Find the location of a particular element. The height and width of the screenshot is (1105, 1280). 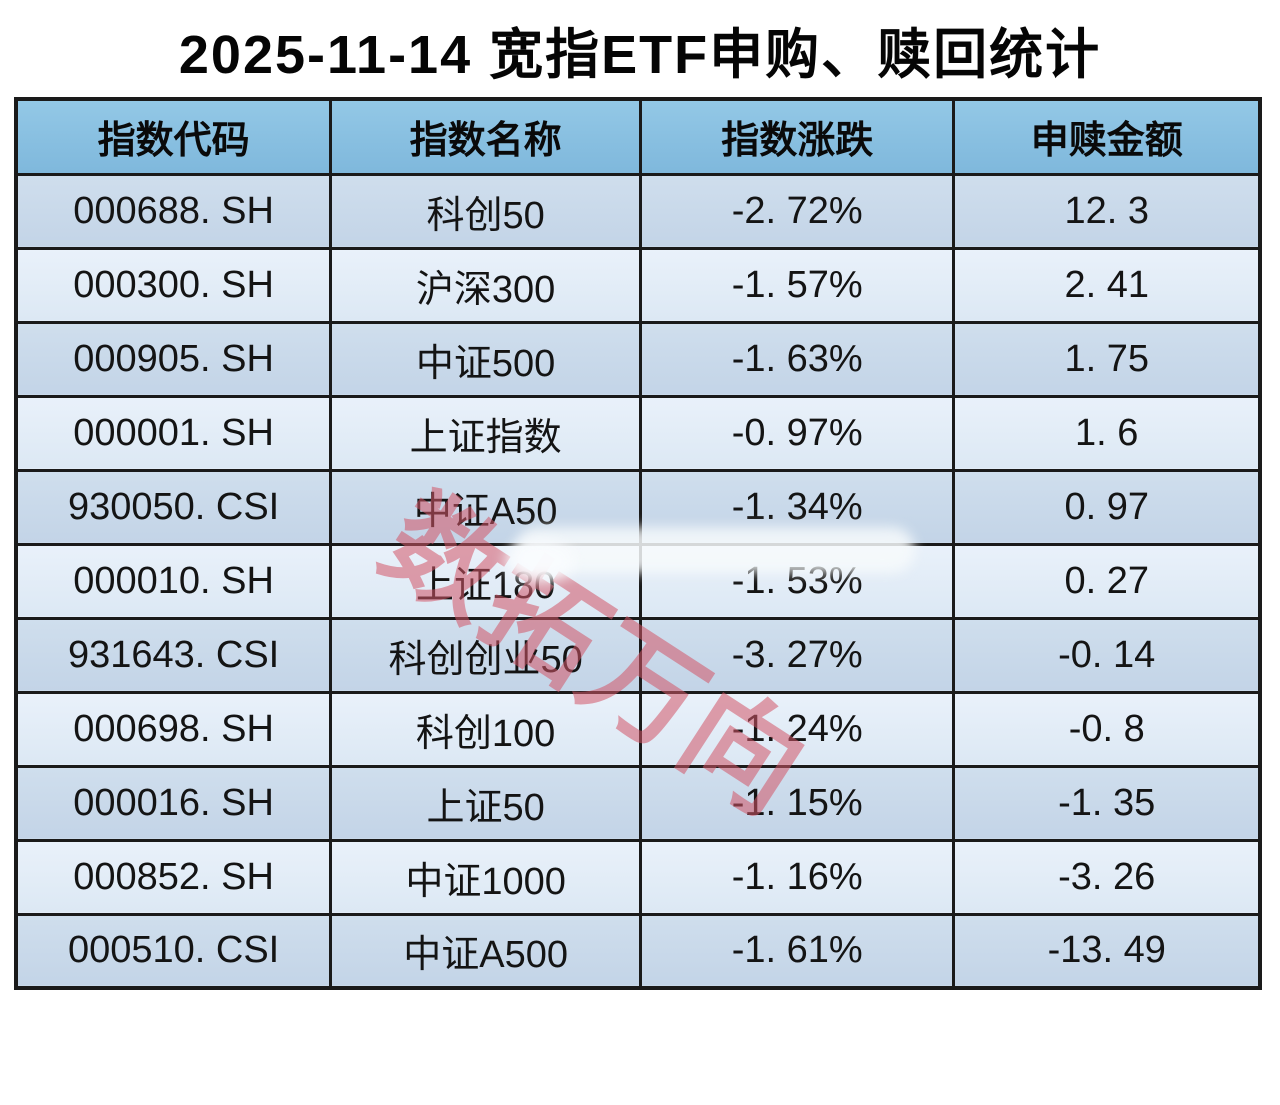

cell-index-change: -1. 57% is located at coordinates (797, 285).